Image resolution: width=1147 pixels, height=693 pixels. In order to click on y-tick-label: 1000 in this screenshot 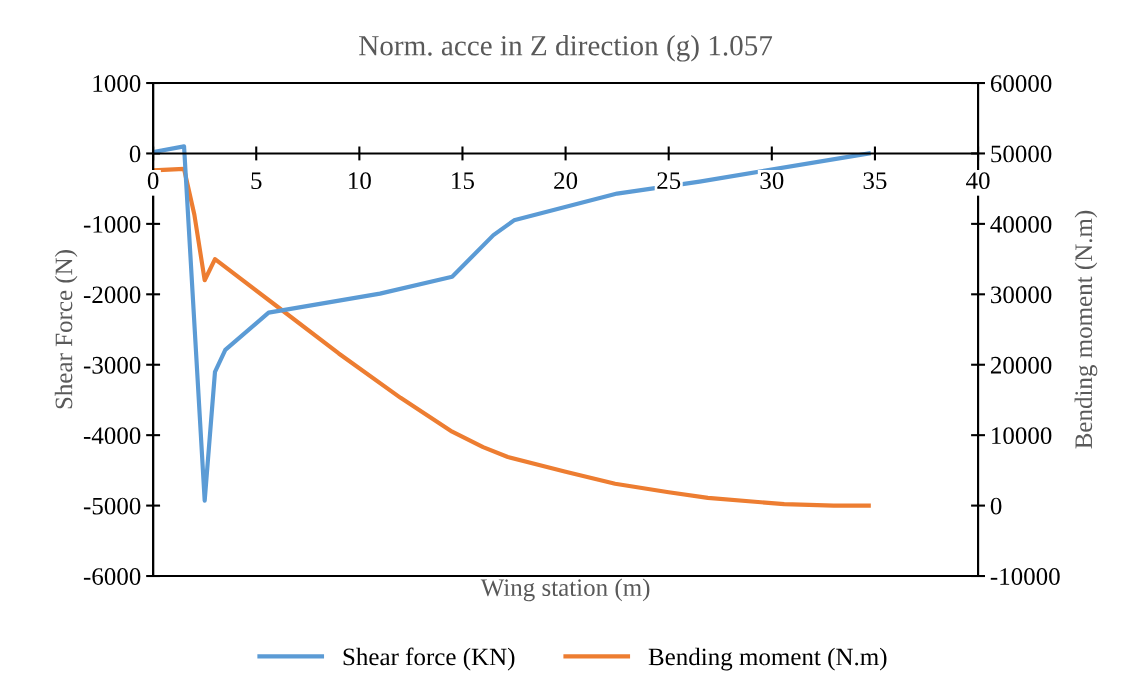, I will do `click(117, 83)`.